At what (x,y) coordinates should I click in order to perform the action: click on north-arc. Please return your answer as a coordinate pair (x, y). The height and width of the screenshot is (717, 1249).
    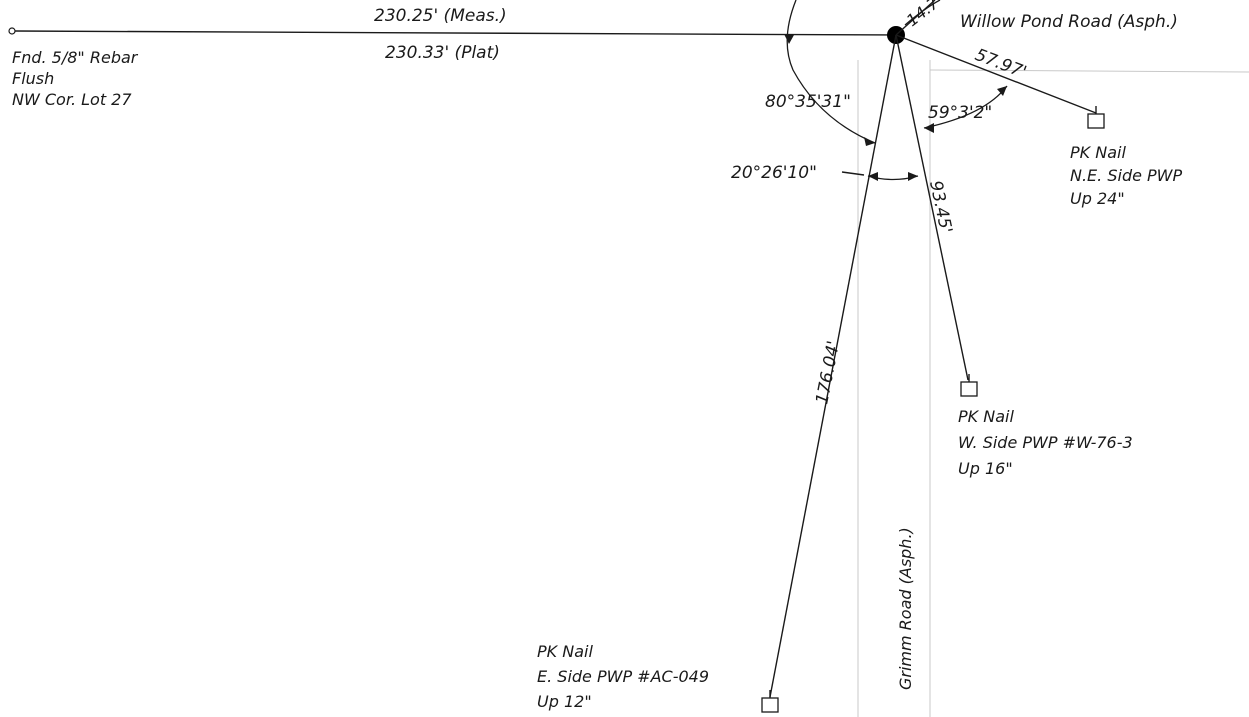
    Looking at the image, I should click on (922, 13).